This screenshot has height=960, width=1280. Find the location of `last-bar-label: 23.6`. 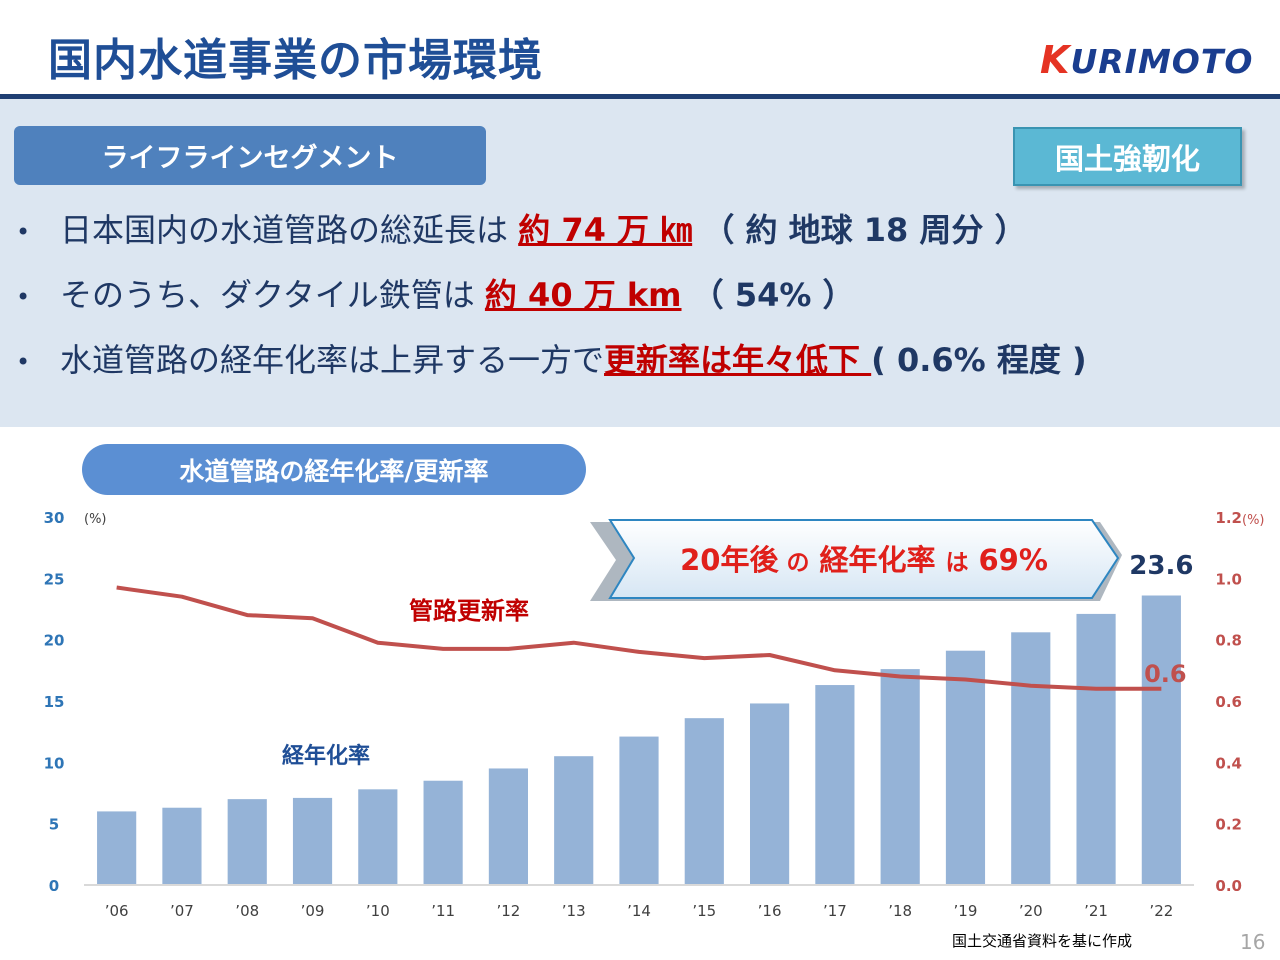

last-bar-label: 23.6 is located at coordinates (1161, 566).